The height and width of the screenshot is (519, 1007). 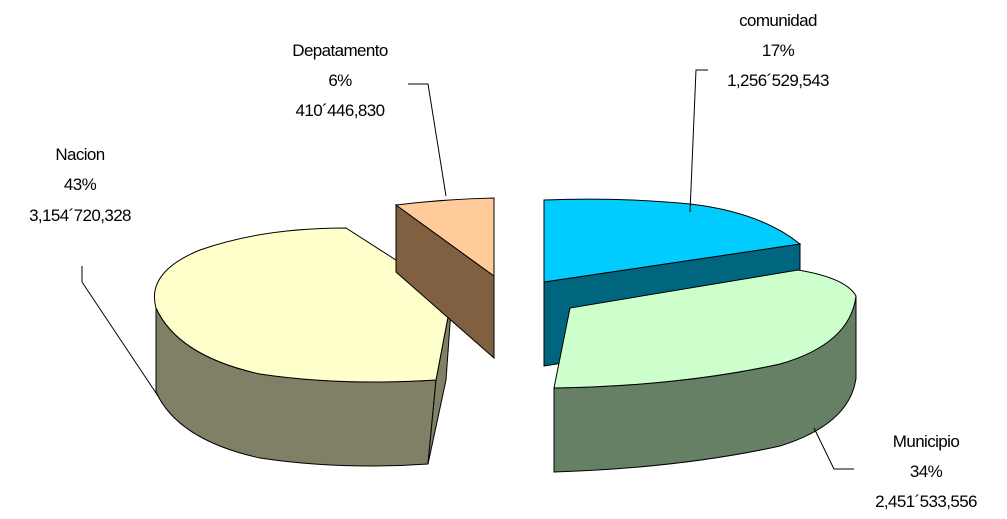 What do you see at coordinates (427, 140) in the screenshot?
I see `leader-line-depatamento` at bounding box center [427, 140].